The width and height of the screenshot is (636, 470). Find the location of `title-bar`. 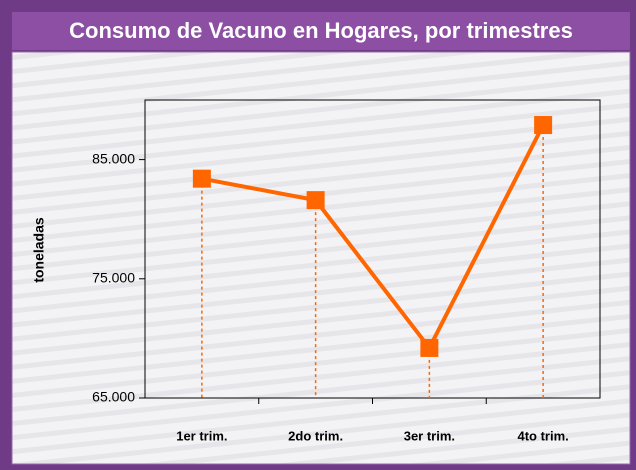

title-bar is located at coordinates (321, 31).